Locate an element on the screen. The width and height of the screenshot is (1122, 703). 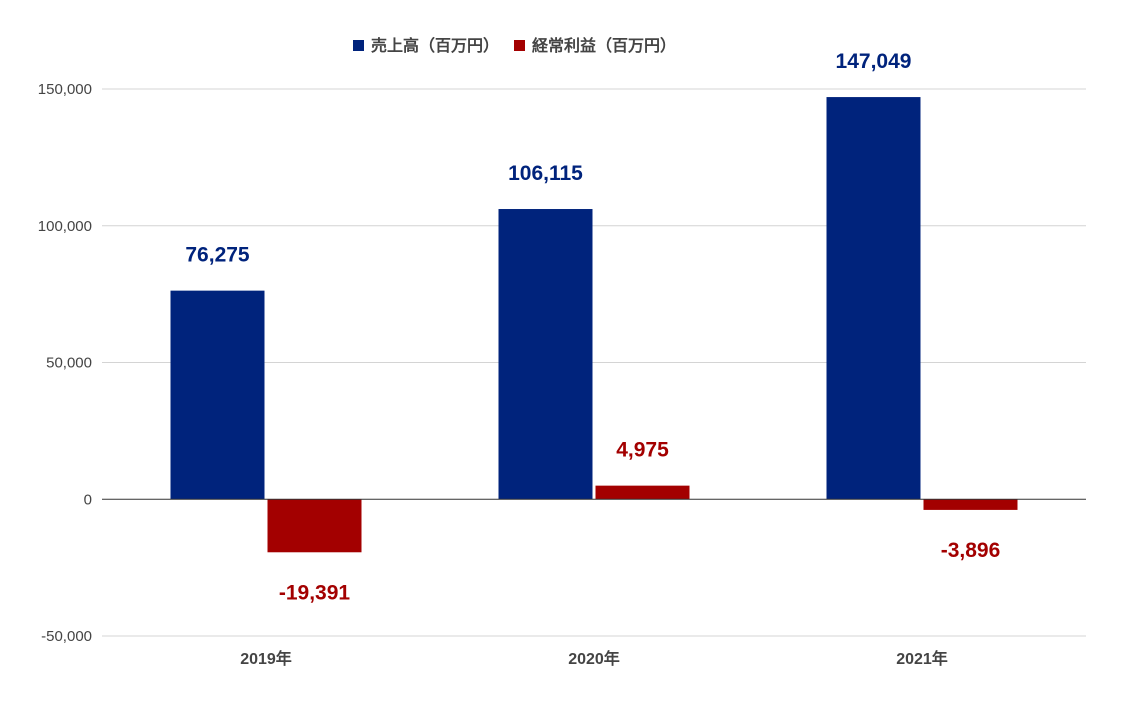
data-label: -19,391 is located at coordinates (315, 592).